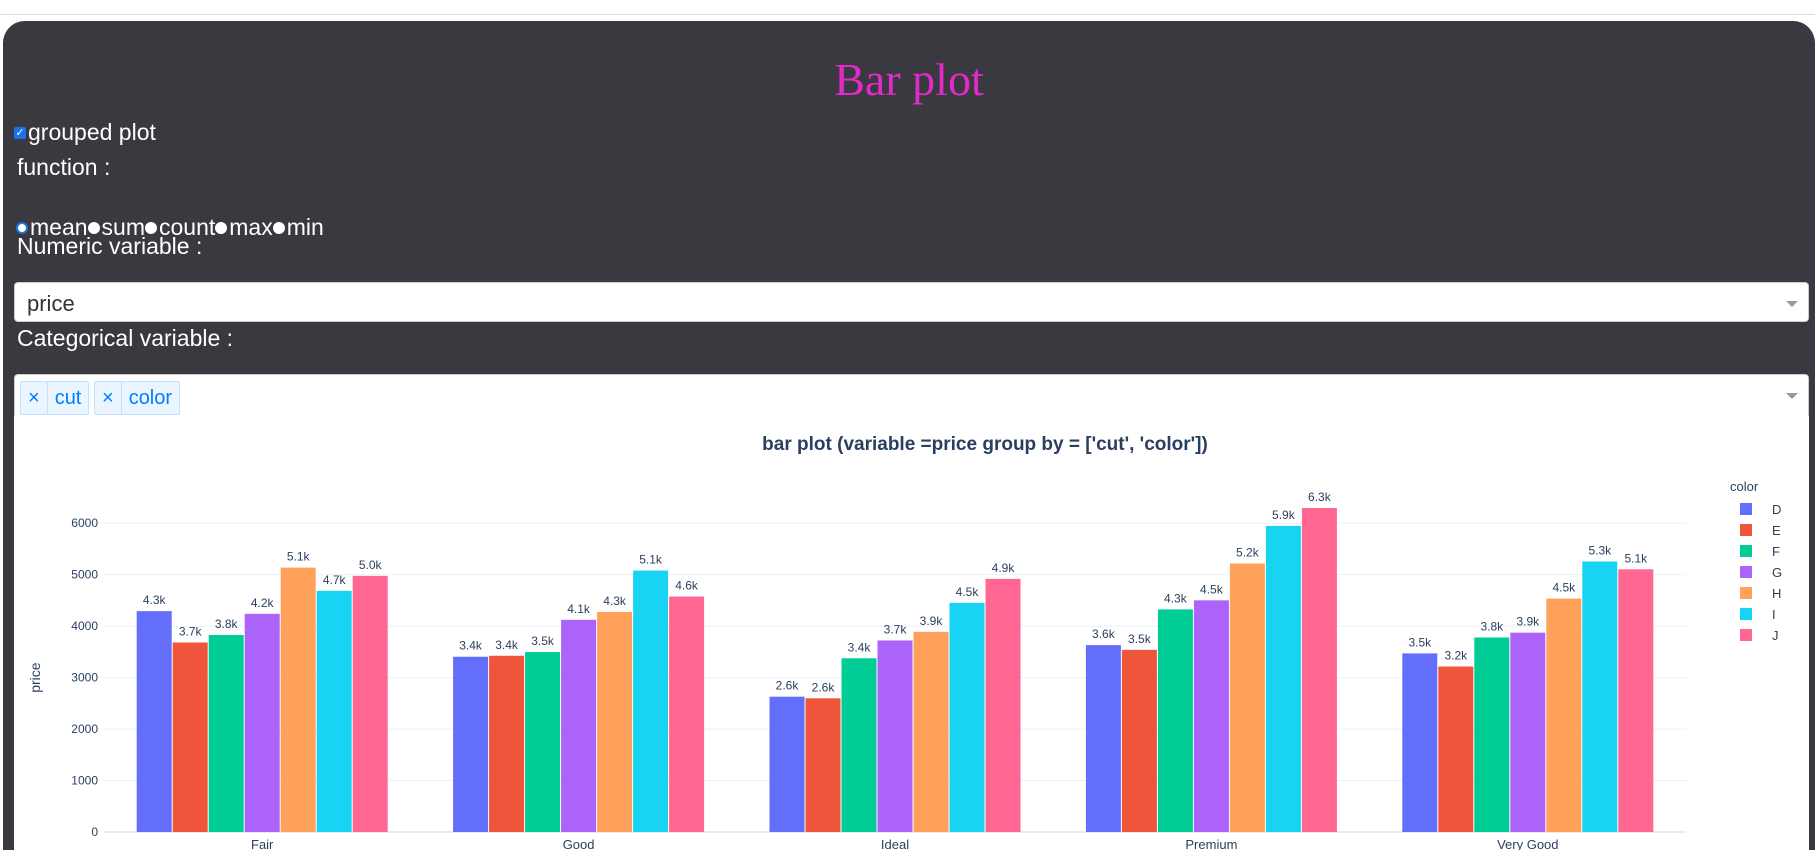 This screenshot has height=855, width=1815. What do you see at coordinates (371, 565) in the screenshot?
I see `bar-data-label: 5.0k` at bounding box center [371, 565].